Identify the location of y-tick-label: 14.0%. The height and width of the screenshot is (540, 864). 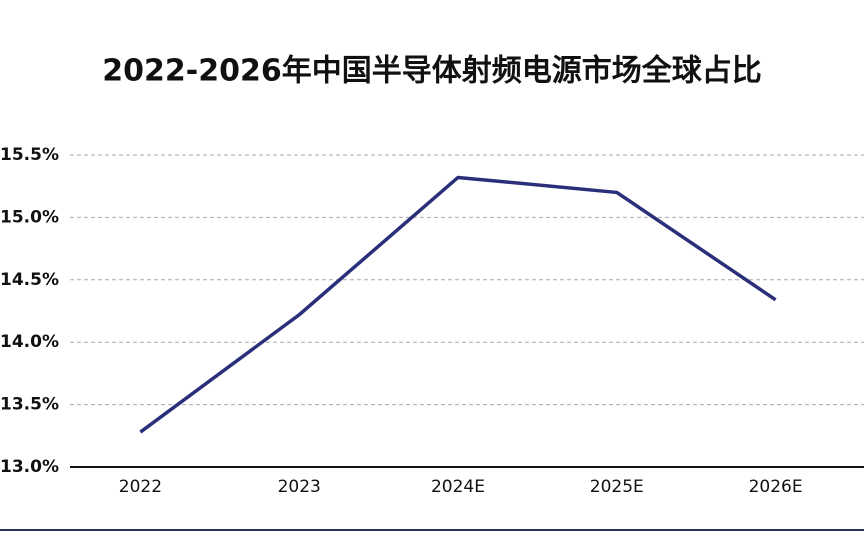
(29, 342).